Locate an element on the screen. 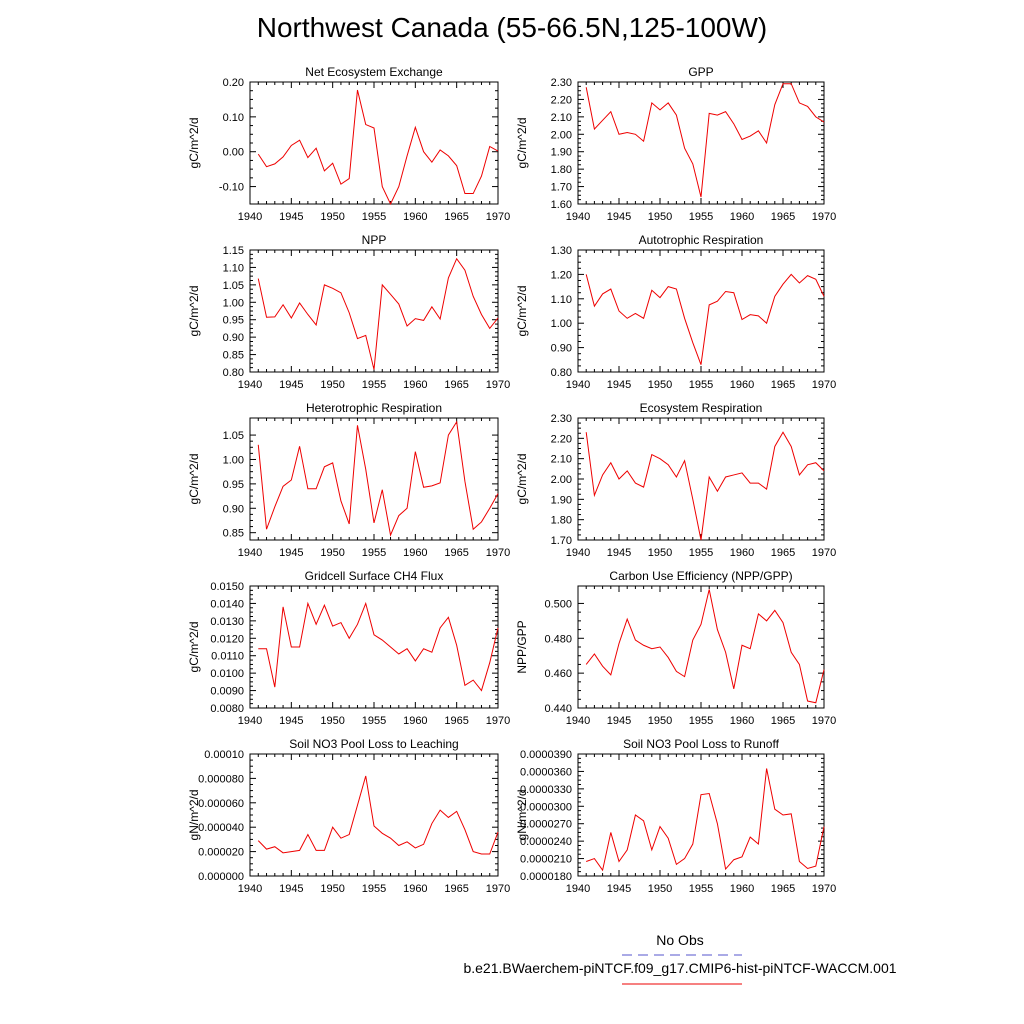 This screenshot has width=1024, height=1024. y-tick-label: 0.440 is located at coordinates (558, 709).